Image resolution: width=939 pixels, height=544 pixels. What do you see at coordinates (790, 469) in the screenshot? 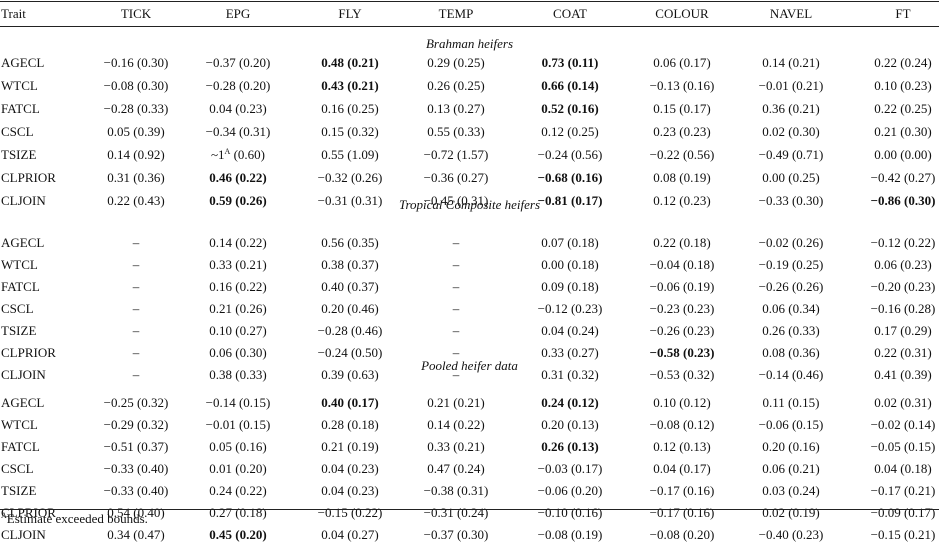
I see `value-cell: 0.06 (0.21)` at bounding box center [790, 469].